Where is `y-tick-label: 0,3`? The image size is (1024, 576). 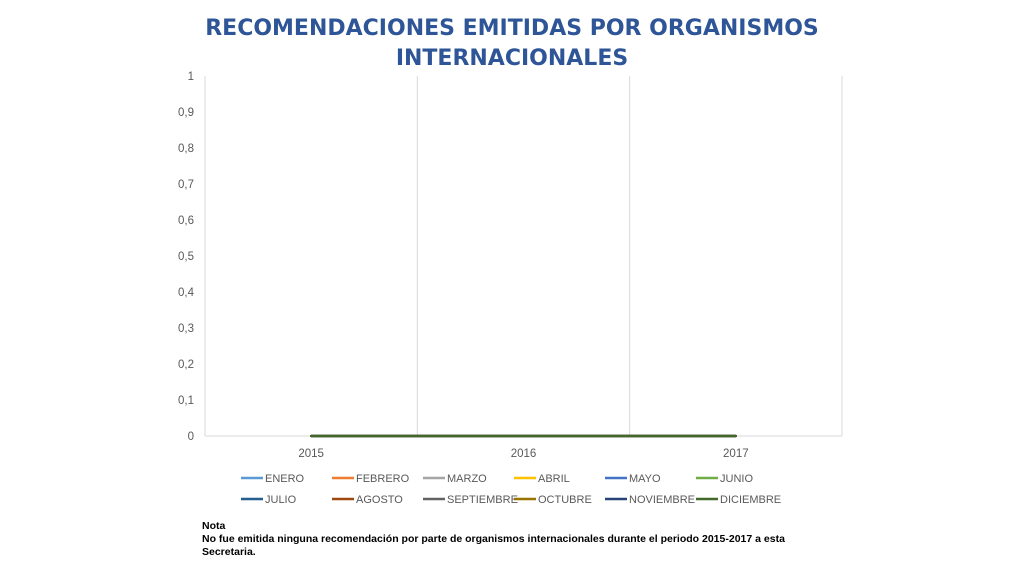 y-tick-label: 0,3 is located at coordinates (186, 329).